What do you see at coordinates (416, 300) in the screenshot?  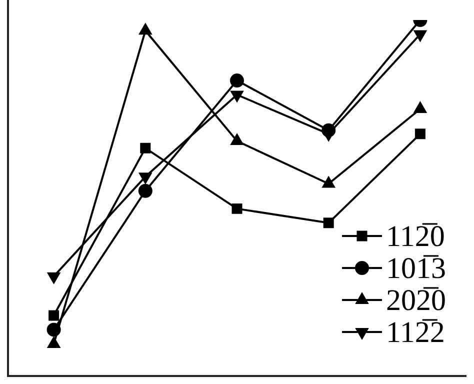 I see `legend-label: 202̅0` at bounding box center [416, 300].